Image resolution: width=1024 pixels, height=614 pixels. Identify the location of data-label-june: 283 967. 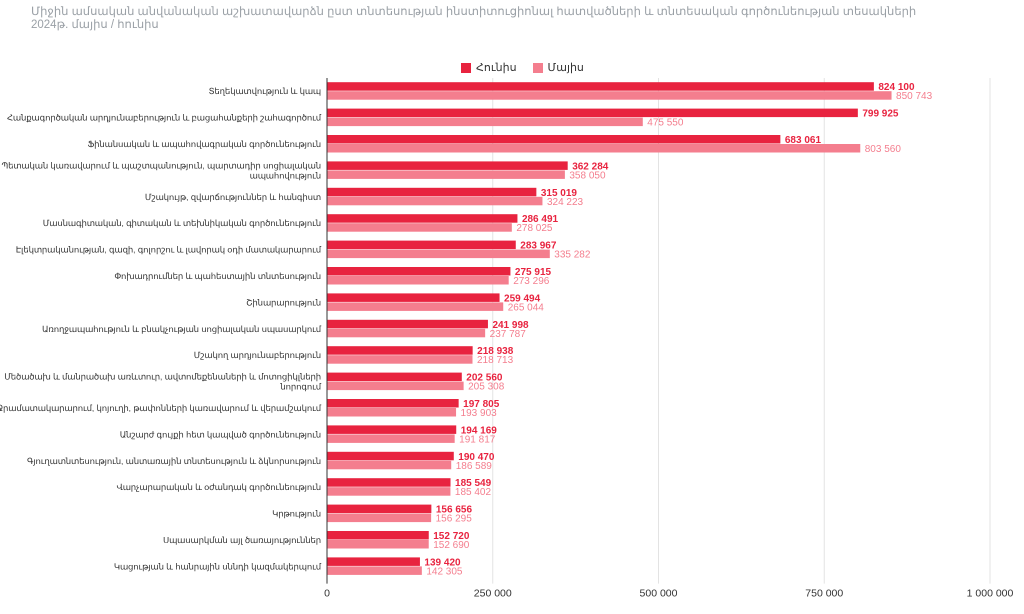
(538, 246).